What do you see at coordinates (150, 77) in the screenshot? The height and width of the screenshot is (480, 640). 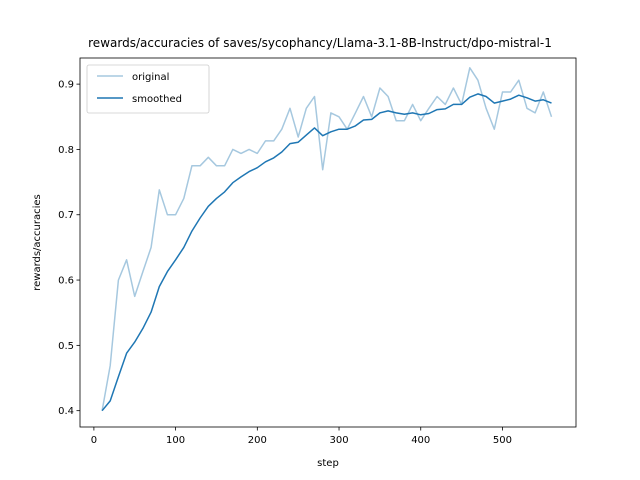 I see `legend-label-original: original` at bounding box center [150, 77].